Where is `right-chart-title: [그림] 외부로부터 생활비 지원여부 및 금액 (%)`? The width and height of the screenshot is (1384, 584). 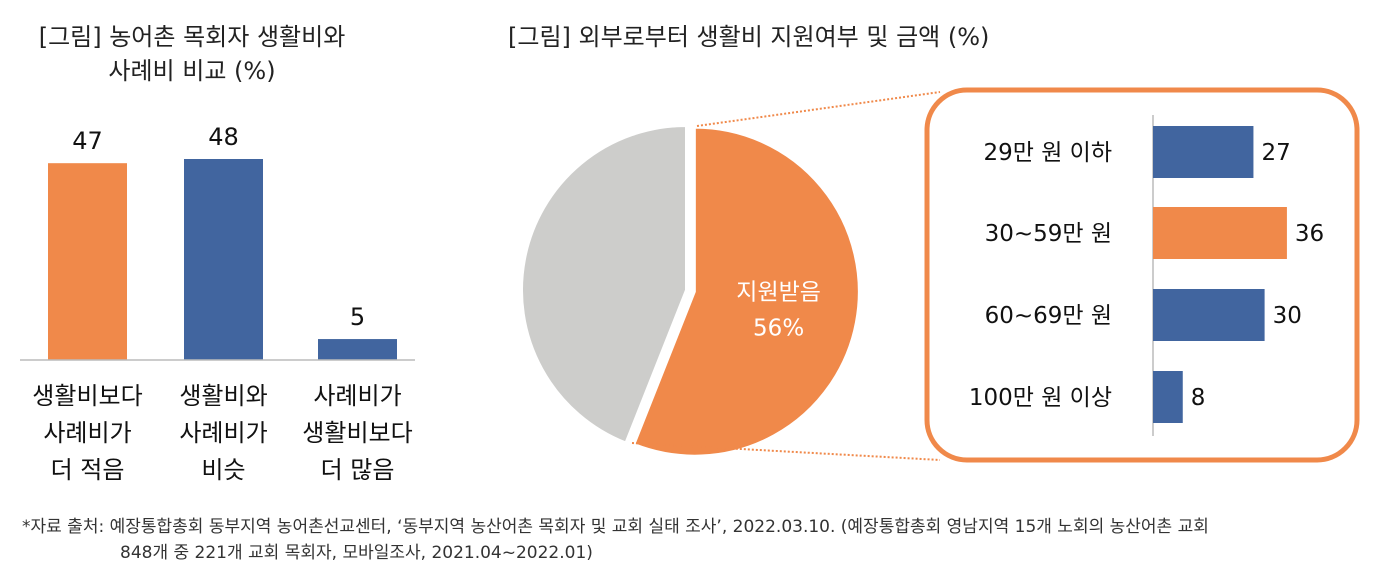
right-chart-title: [그림] 외부로부터 생활비 지원여부 및 금액 (%) is located at coordinates (749, 37).